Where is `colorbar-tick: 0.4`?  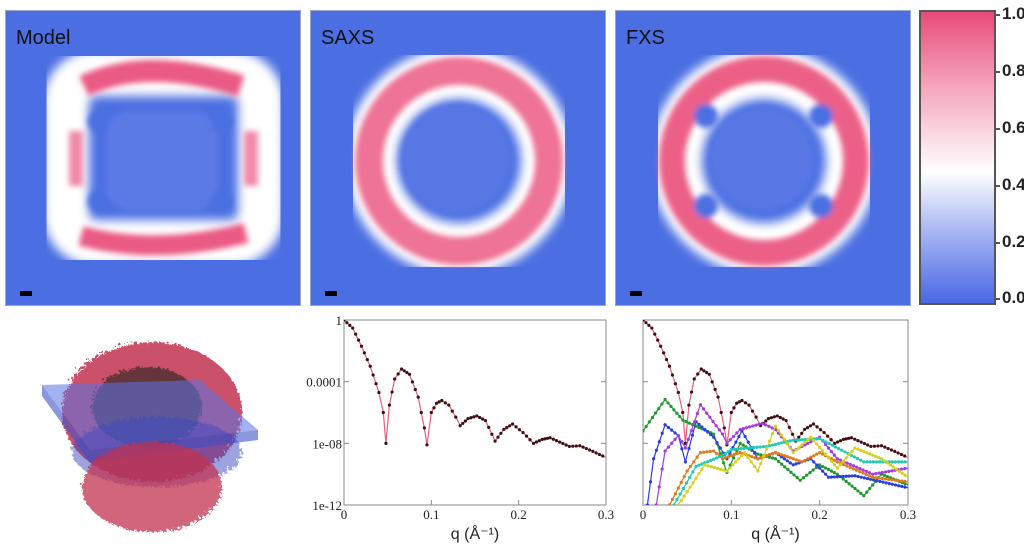 colorbar-tick: 0.4 is located at coordinates (1009, 184).